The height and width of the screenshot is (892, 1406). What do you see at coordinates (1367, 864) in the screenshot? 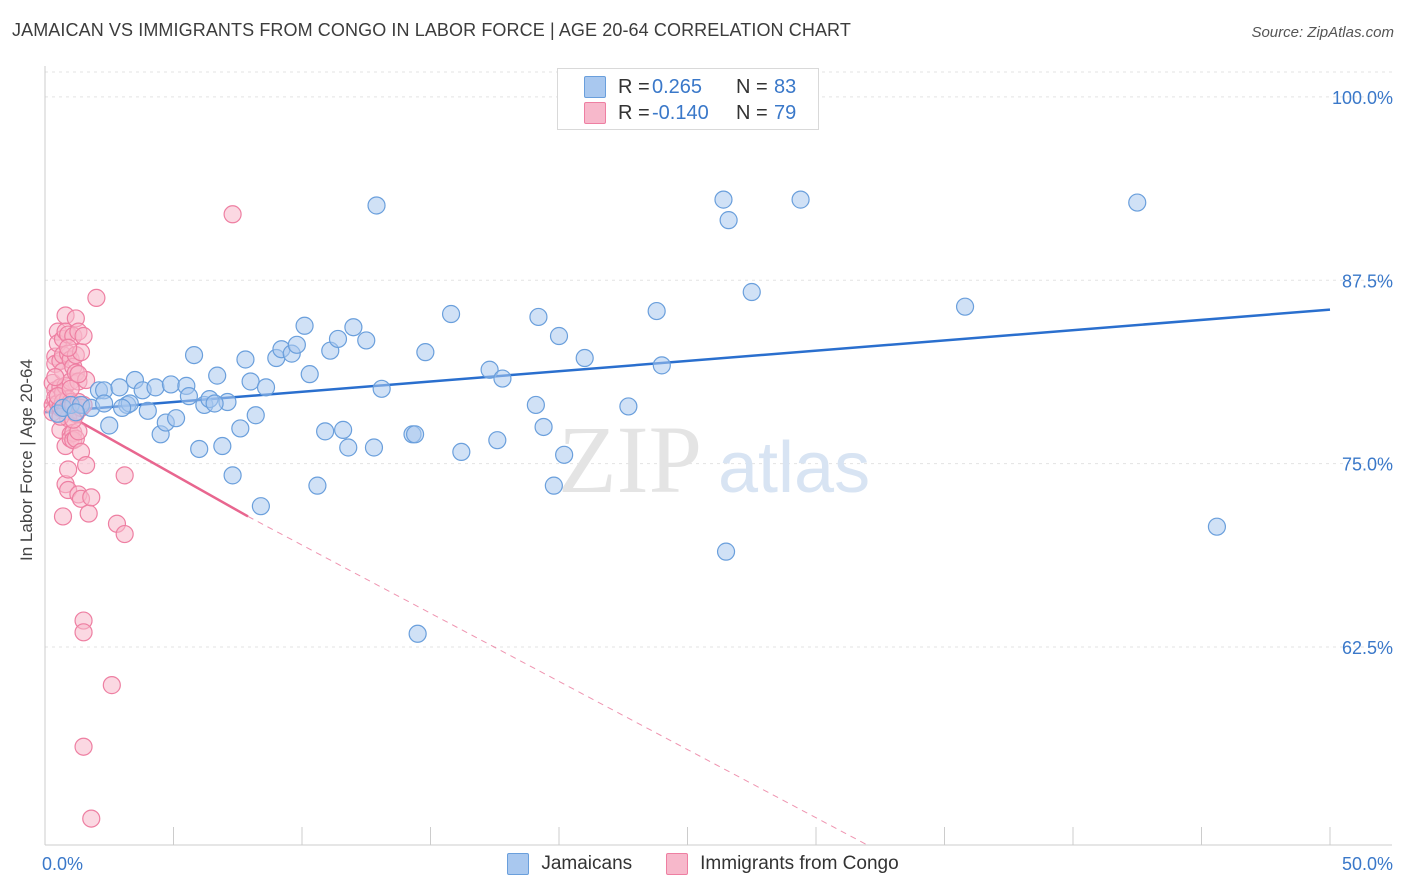
I see `x-tick-label-max: 50.0%` at bounding box center [1367, 864].